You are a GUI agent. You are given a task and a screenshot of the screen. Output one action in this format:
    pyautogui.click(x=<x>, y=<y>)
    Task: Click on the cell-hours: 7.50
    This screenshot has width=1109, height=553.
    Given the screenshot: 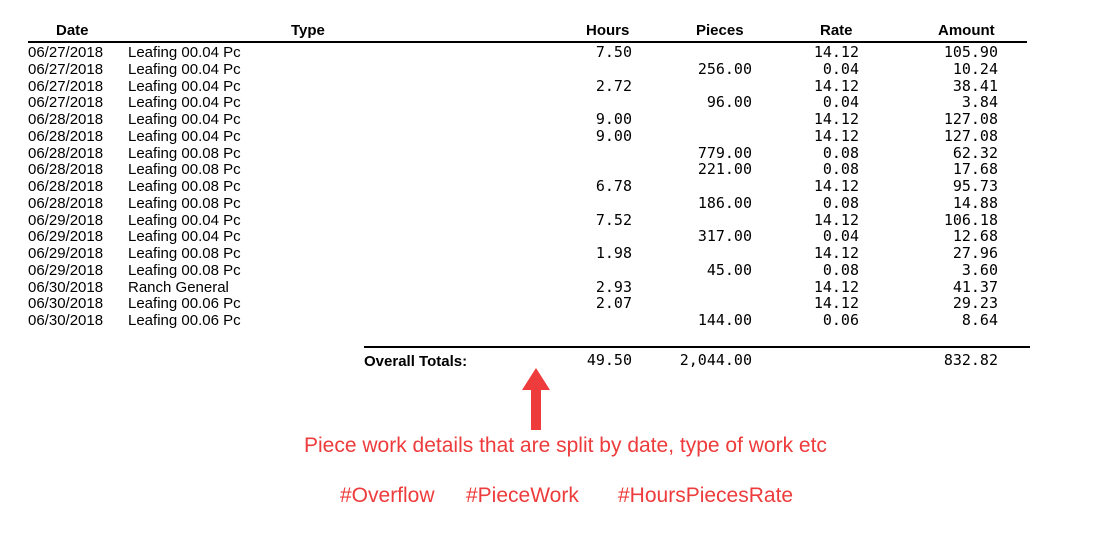 What is the action you would take?
    pyautogui.click(x=613, y=52)
    